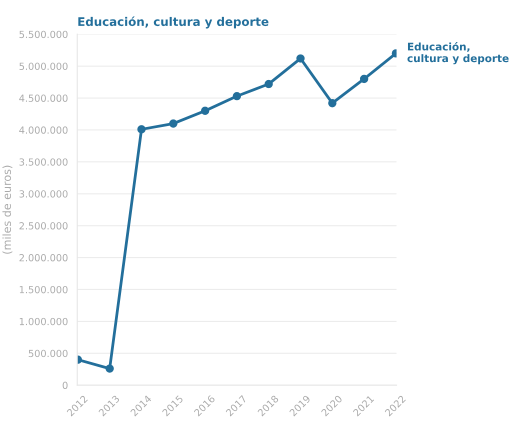 The width and height of the screenshot is (515, 428). What do you see at coordinates (173, 22) in the screenshot?
I see `chart-title: Educación, cultura y deporte` at bounding box center [173, 22].